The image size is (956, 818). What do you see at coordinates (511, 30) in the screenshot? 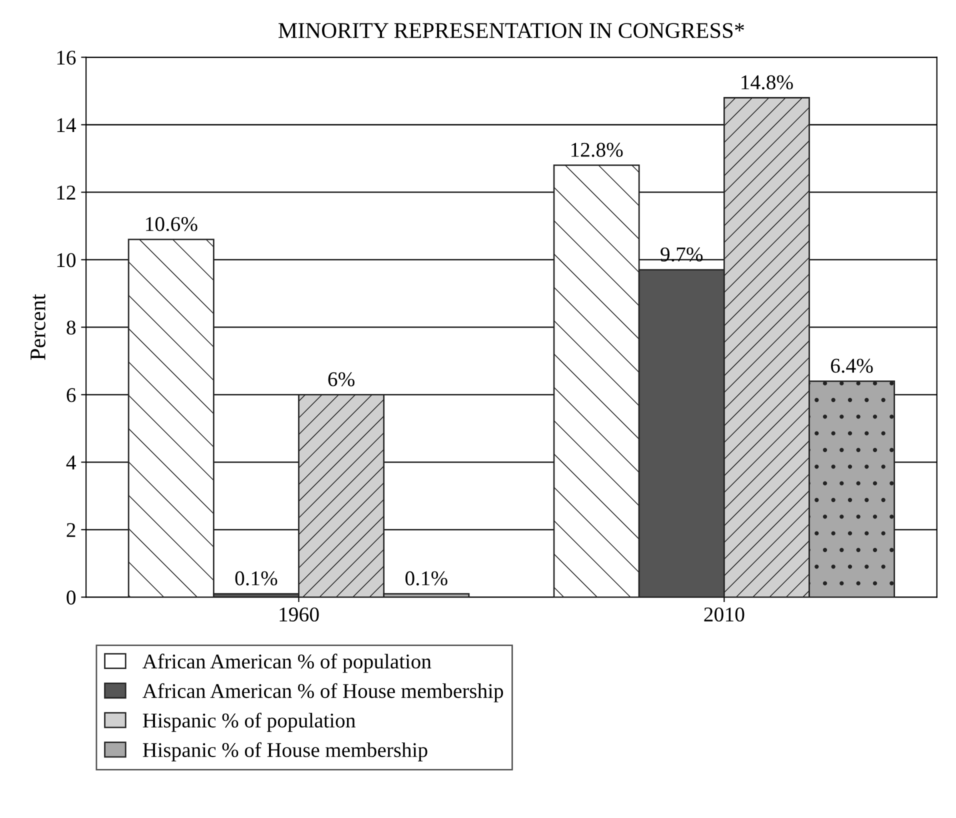
I see `chart-title: MINORITY REPRESENTATION IN CONGRESS*` at bounding box center [511, 30].